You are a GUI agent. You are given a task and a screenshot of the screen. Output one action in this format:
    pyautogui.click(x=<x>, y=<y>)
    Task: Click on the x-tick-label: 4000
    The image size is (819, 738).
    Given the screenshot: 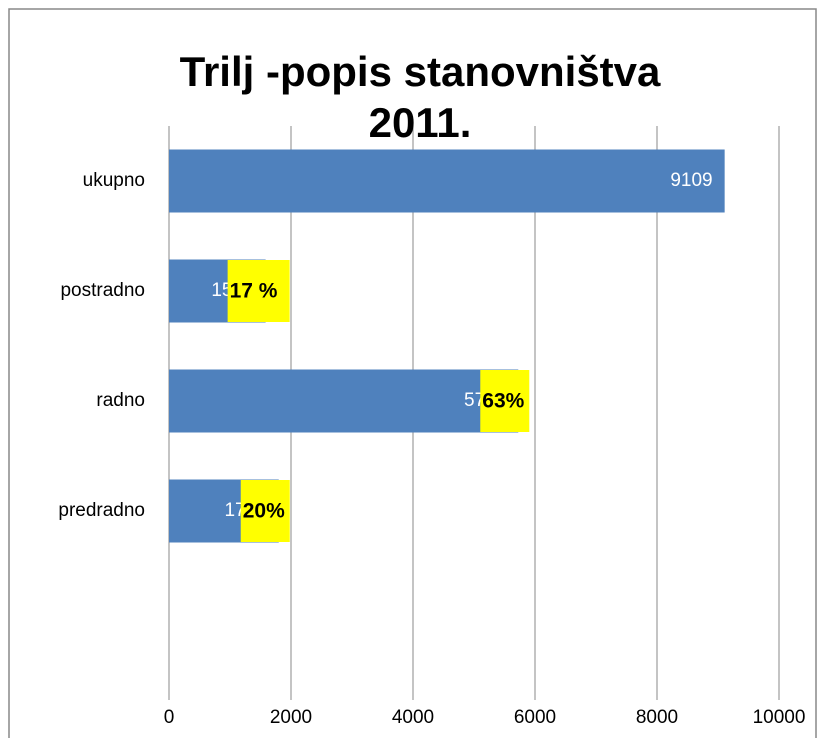 What is the action you would take?
    pyautogui.click(x=413, y=717)
    